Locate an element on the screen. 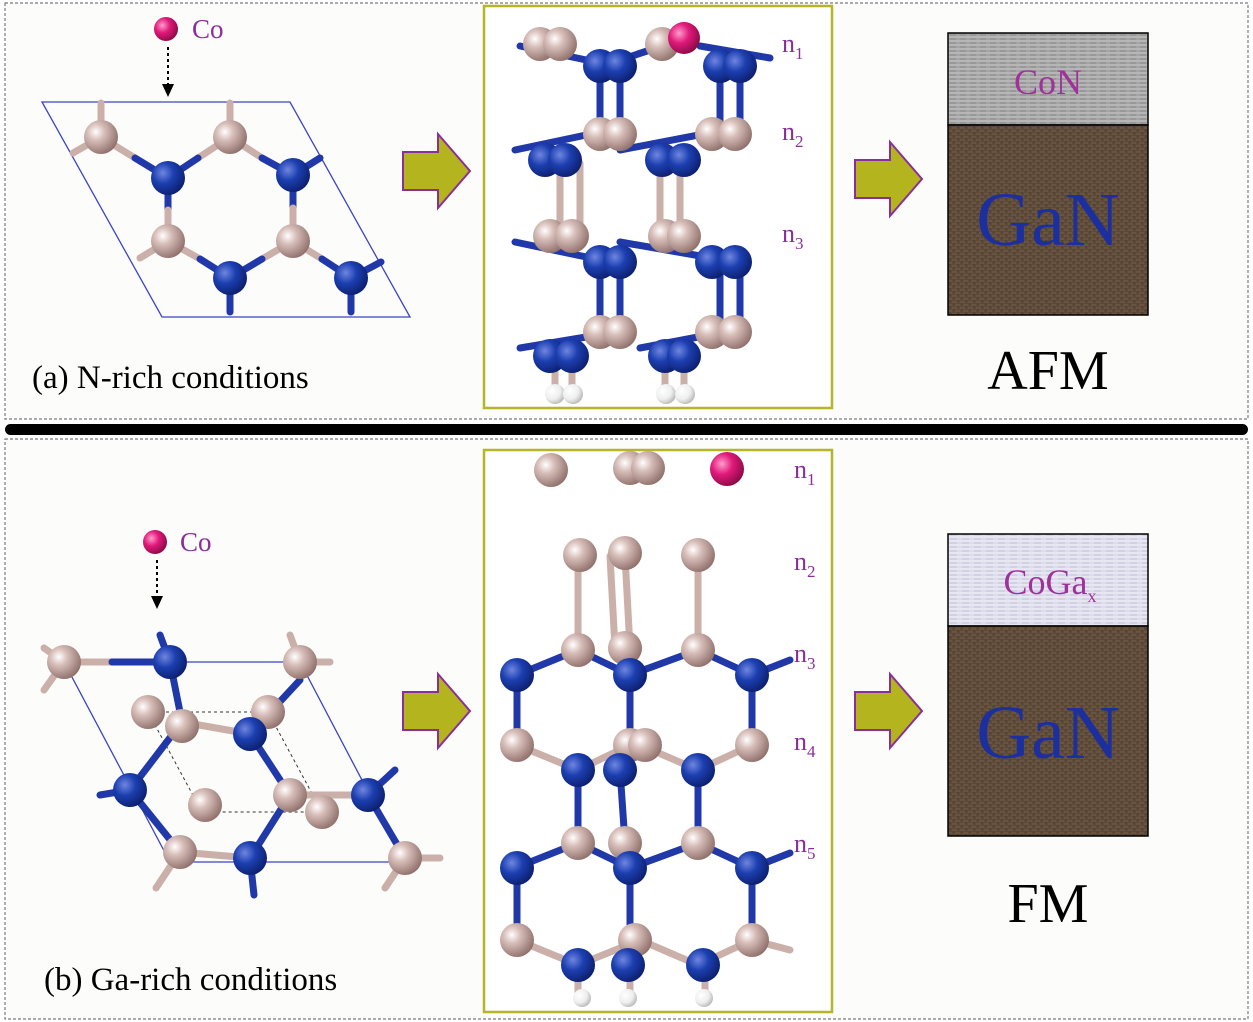 The width and height of the screenshot is (1253, 1022). coga-label: CoGax is located at coordinates (1050, 584).